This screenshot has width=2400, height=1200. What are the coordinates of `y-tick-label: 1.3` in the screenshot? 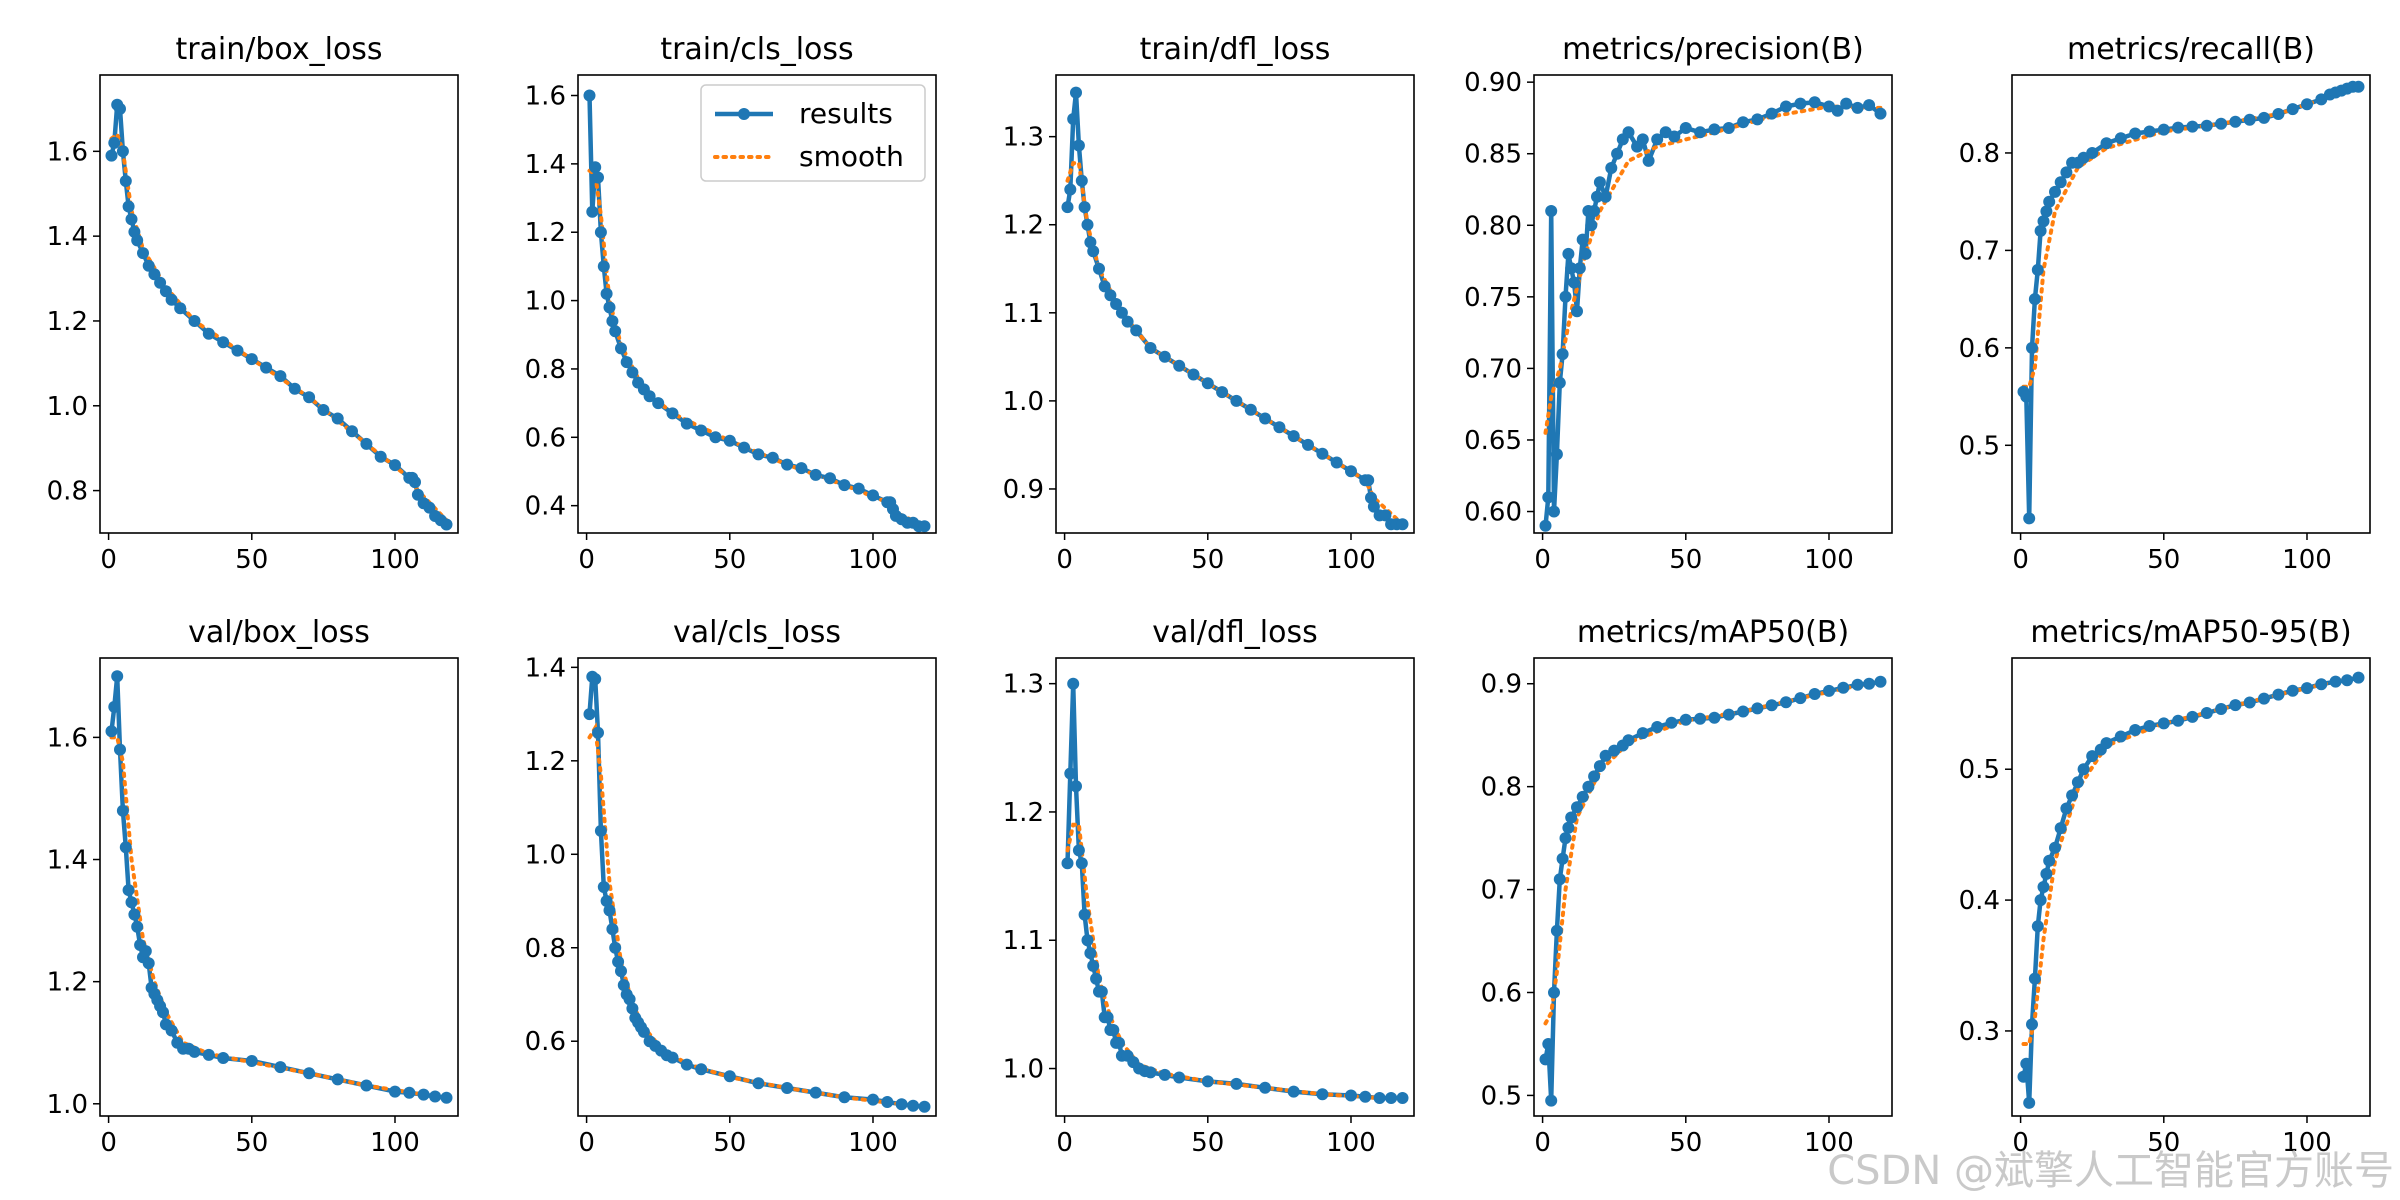 It's located at (1023, 685).